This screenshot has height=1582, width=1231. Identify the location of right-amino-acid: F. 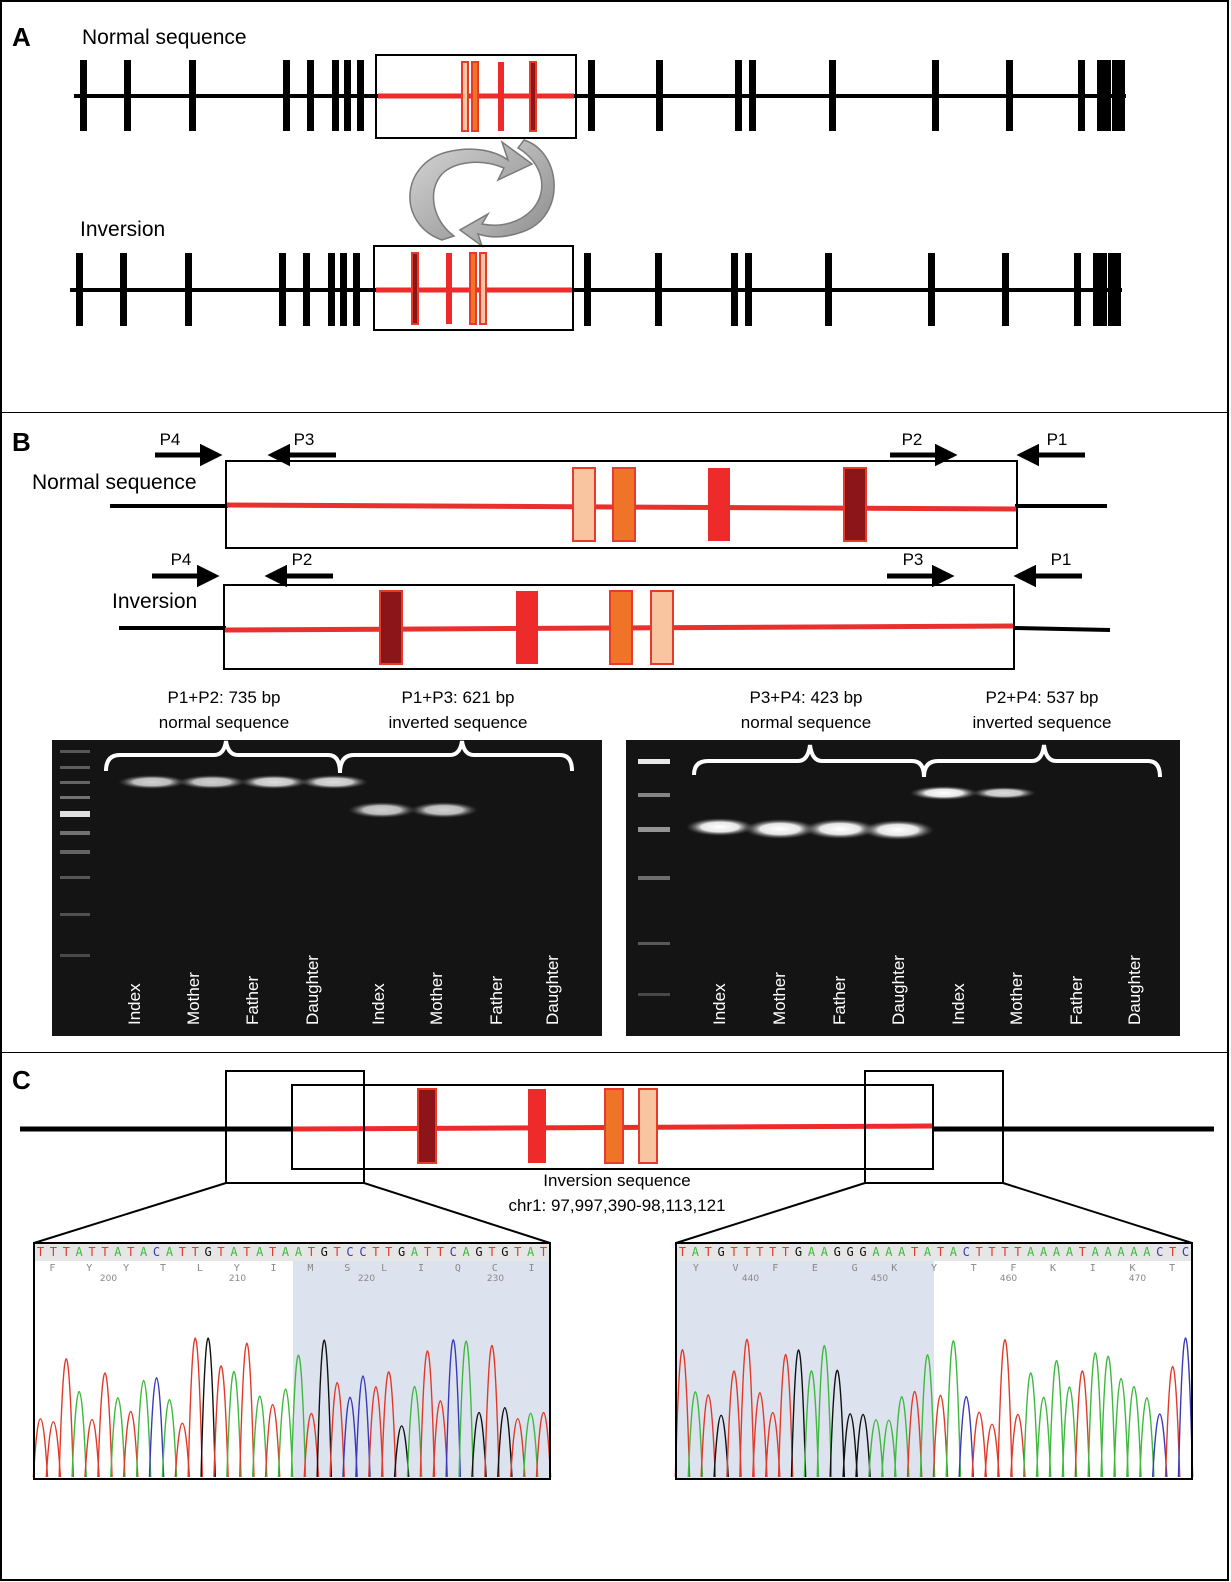
(775, 1268).